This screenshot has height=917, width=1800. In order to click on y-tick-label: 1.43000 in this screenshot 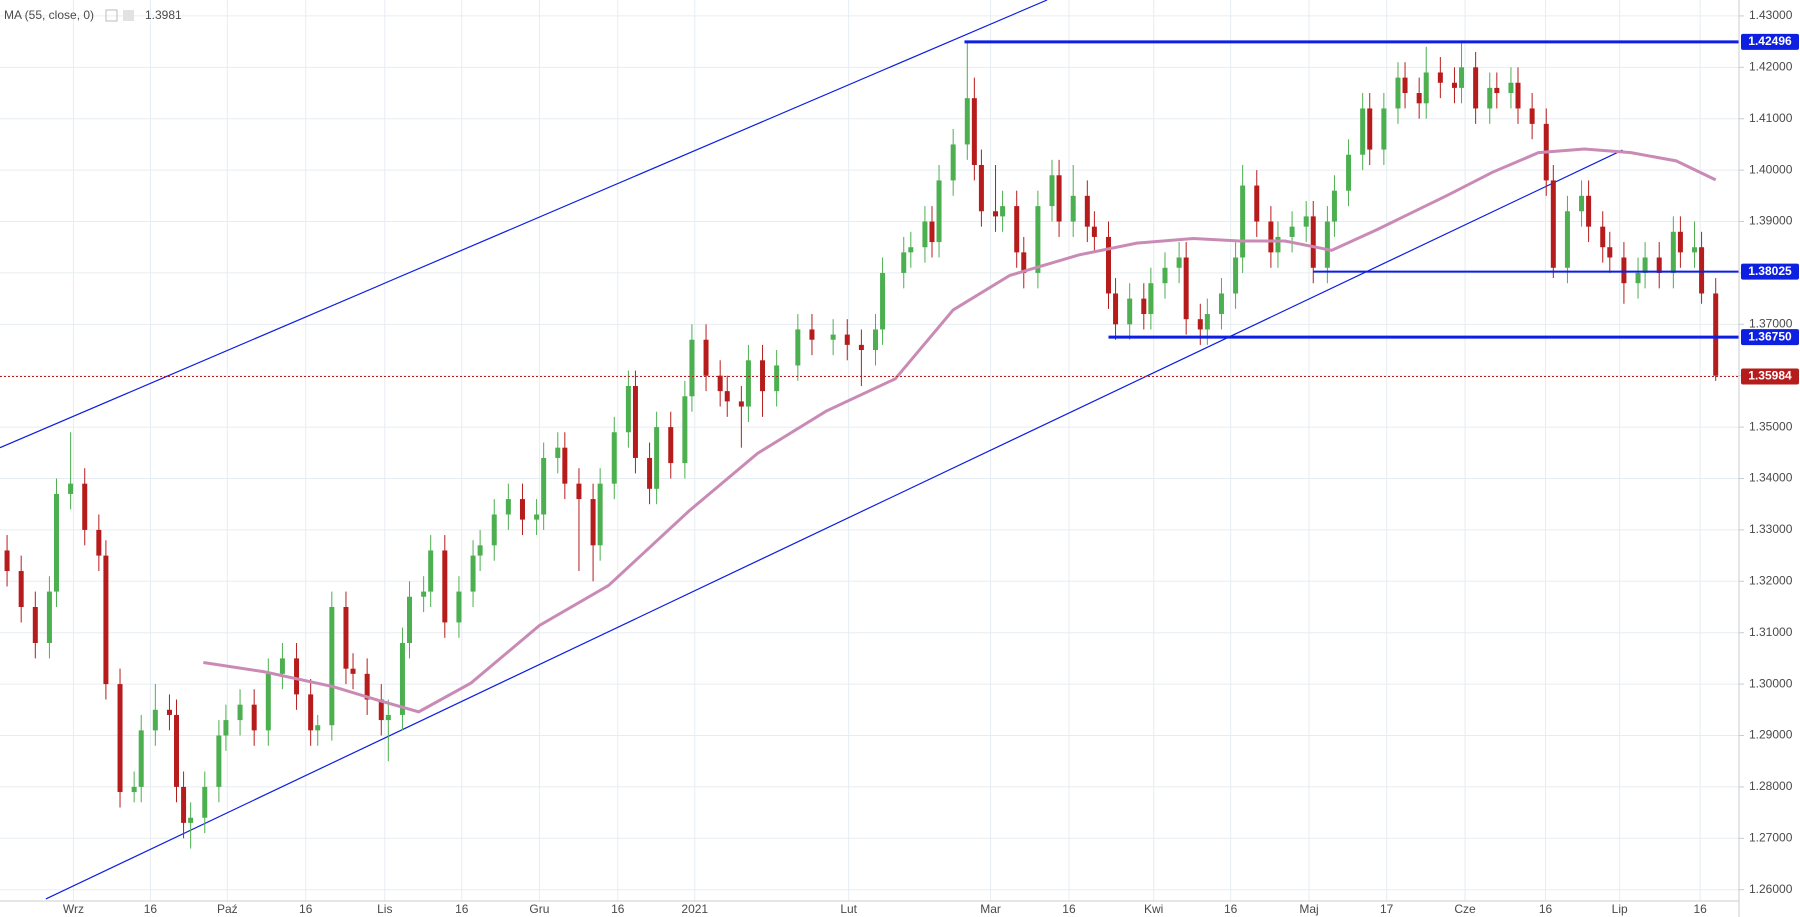, I will do `click(1771, 15)`.